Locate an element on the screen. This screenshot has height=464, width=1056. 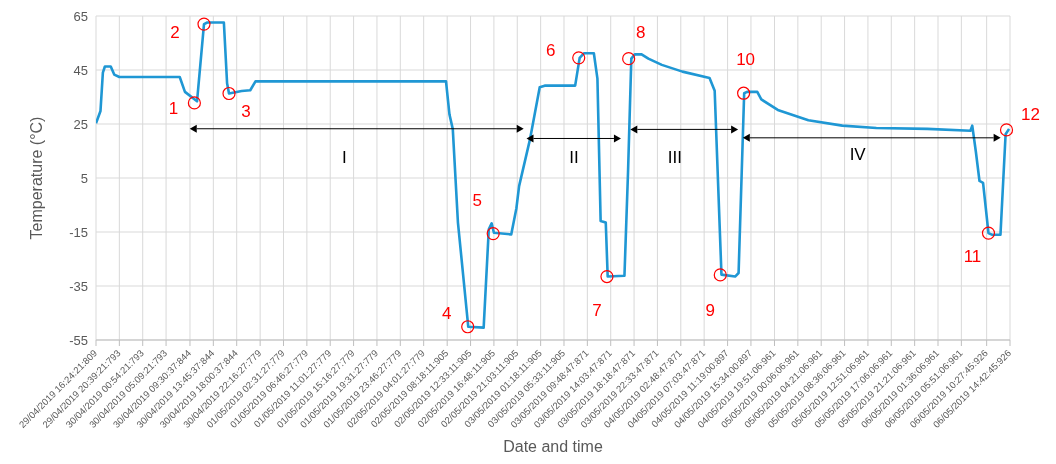
annotation: 4 is located at coordinates (446, 314).